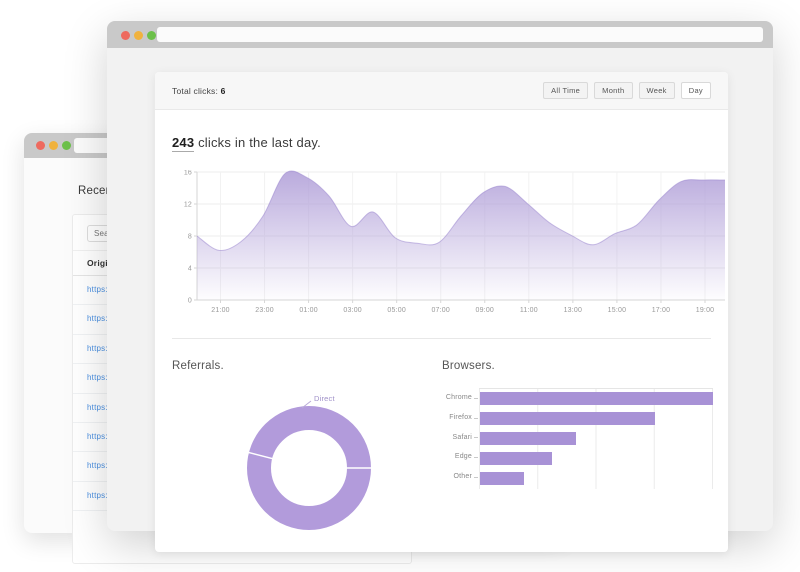  I want to click on x-tick-label: 05:00, so click(396, 310).